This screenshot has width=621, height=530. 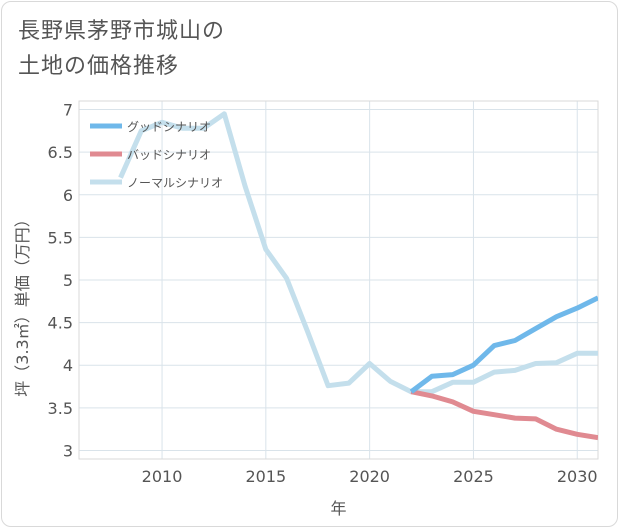 I want to click on x-tick-label: 2020, so click(x=369, y=476).